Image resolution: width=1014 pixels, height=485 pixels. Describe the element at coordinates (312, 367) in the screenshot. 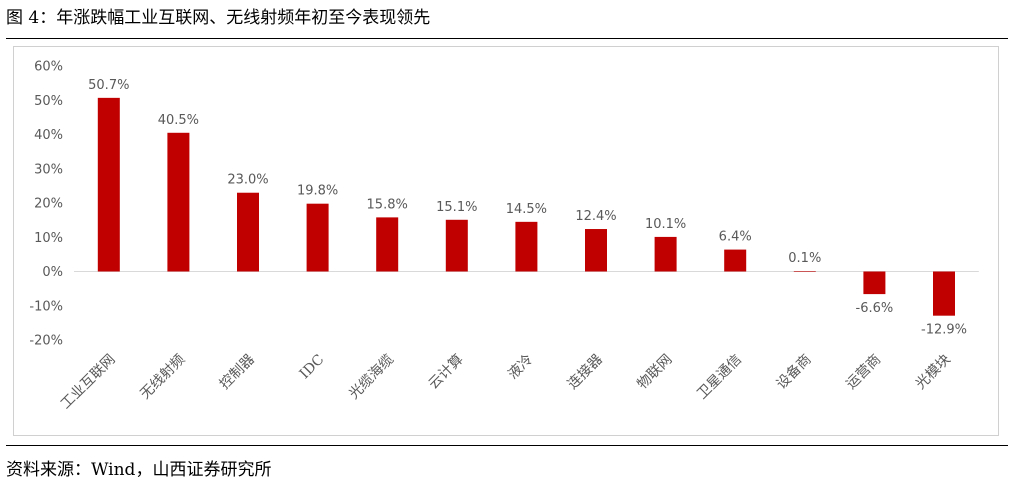

I see `category-label: IDC` at that location.